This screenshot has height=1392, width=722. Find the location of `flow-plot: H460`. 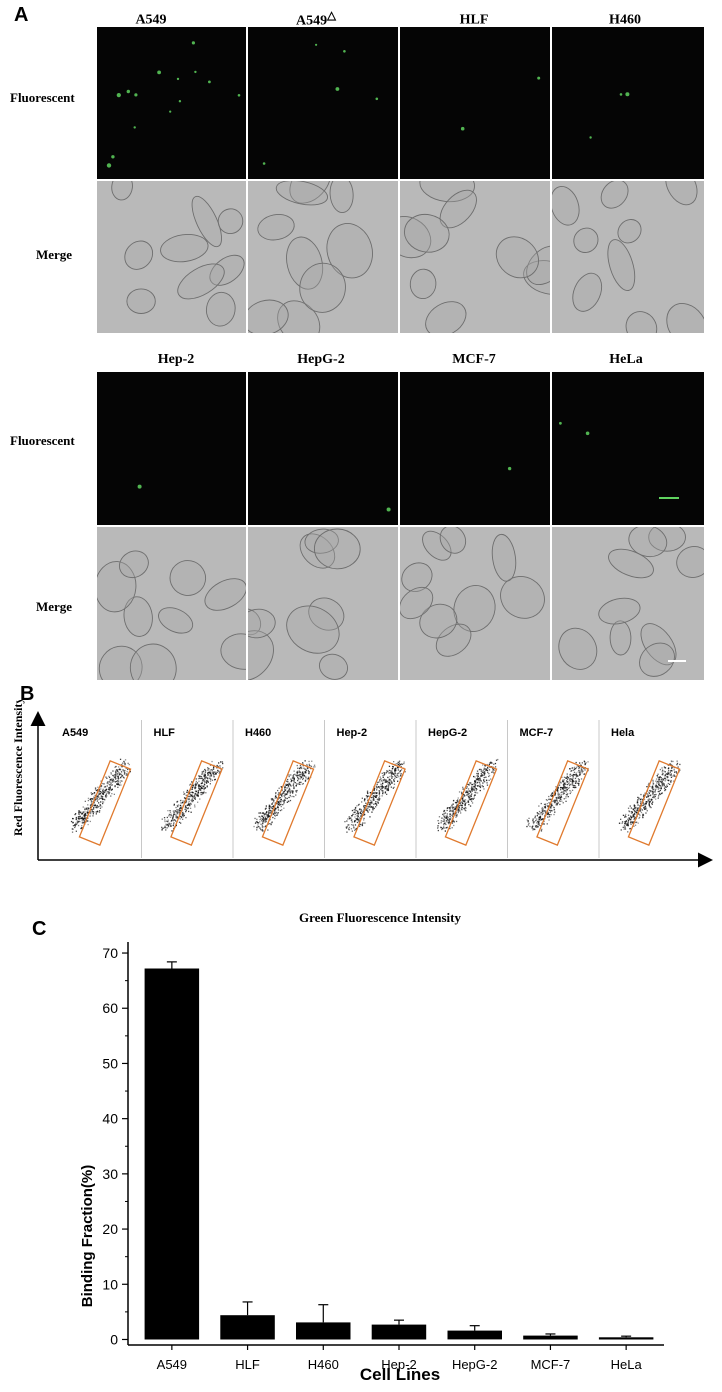

flow-plot: H460 is located at coordinates (274, 789).